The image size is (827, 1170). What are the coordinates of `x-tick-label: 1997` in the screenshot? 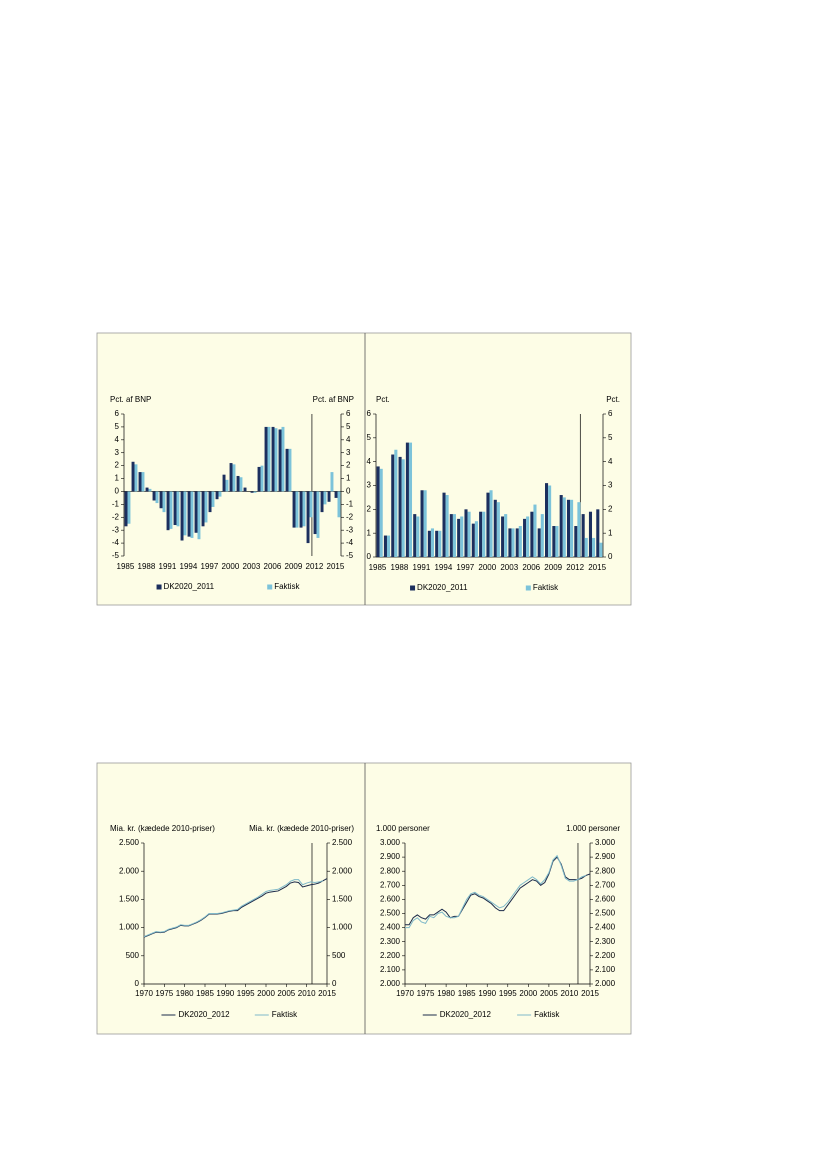 It's located at (210, 566).